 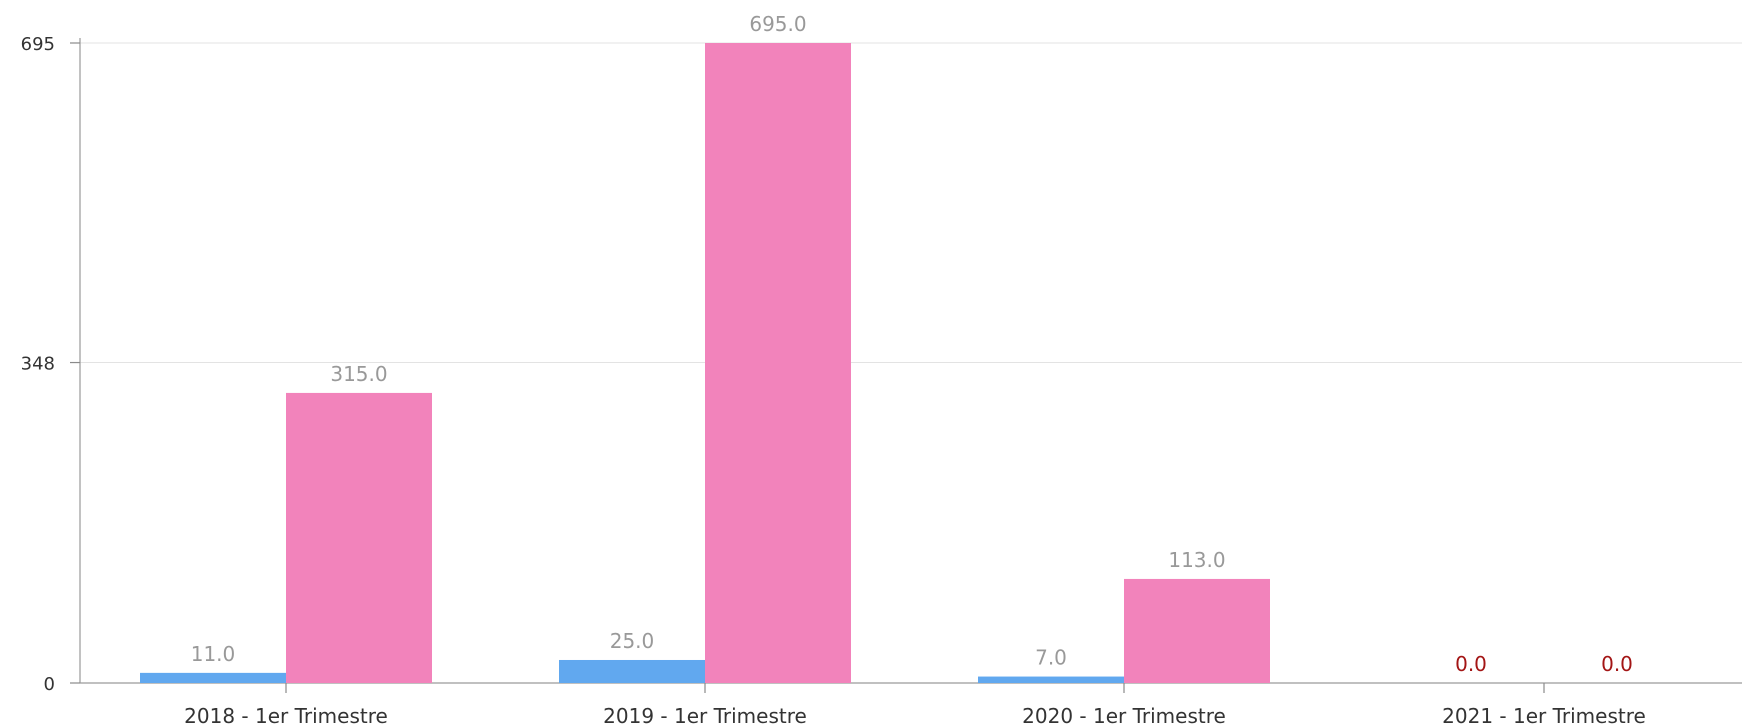 I want to click on bar-value-label: 315.0, so click(x=358, y=374).